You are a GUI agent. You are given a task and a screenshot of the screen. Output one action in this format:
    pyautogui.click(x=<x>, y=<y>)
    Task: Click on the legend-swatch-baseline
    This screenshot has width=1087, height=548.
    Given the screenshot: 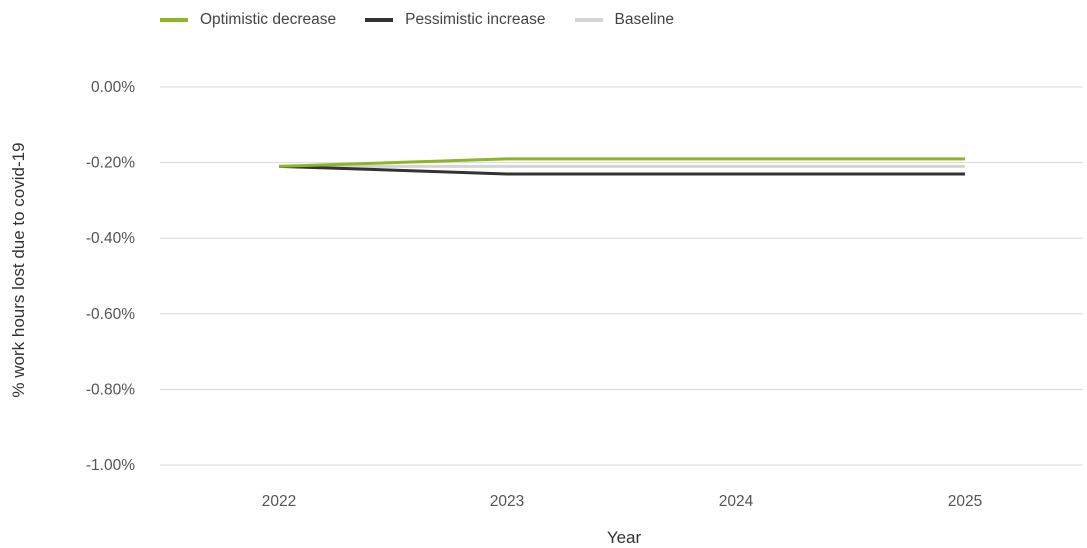 What is the action you would take?
    pyautogui.click(x=588, y=20)
    